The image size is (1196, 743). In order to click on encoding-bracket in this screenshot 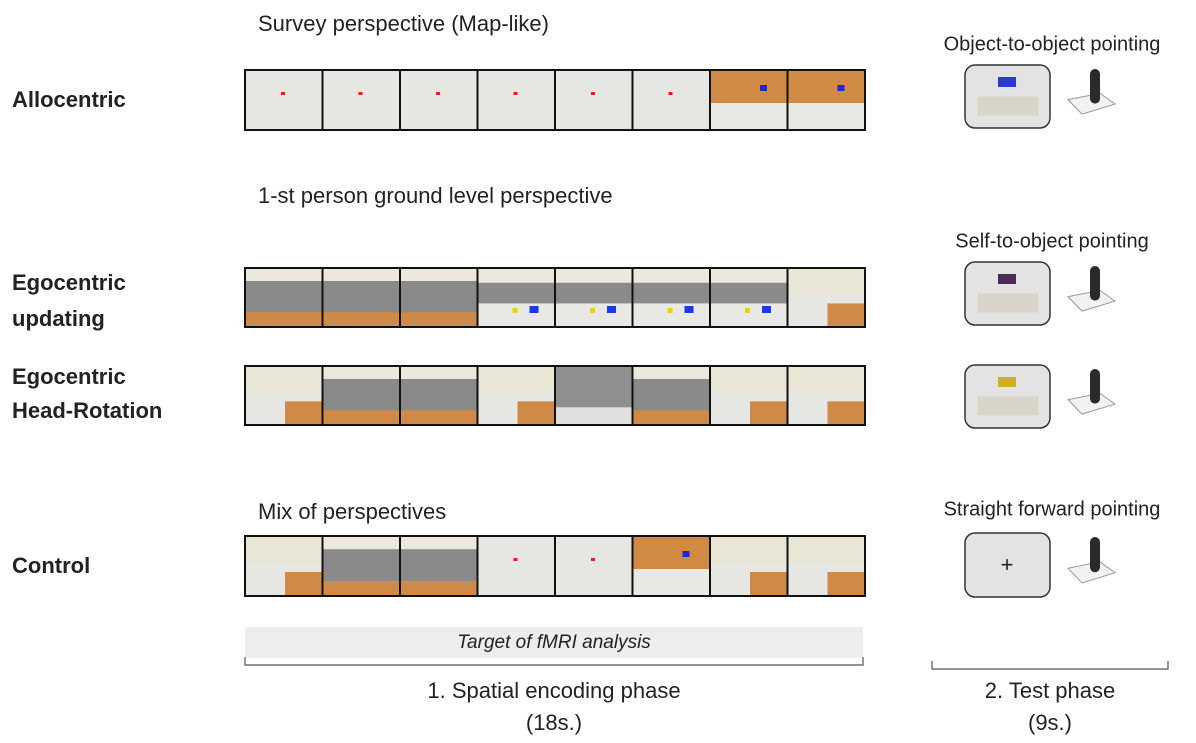, I will do `click(554, 661)`.